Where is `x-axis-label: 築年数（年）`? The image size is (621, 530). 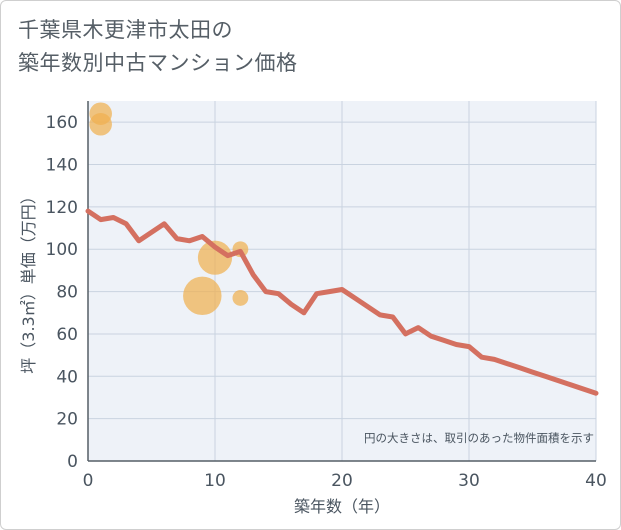 x-axis-label: 築年数（年） is located at coordinates (342, 506).